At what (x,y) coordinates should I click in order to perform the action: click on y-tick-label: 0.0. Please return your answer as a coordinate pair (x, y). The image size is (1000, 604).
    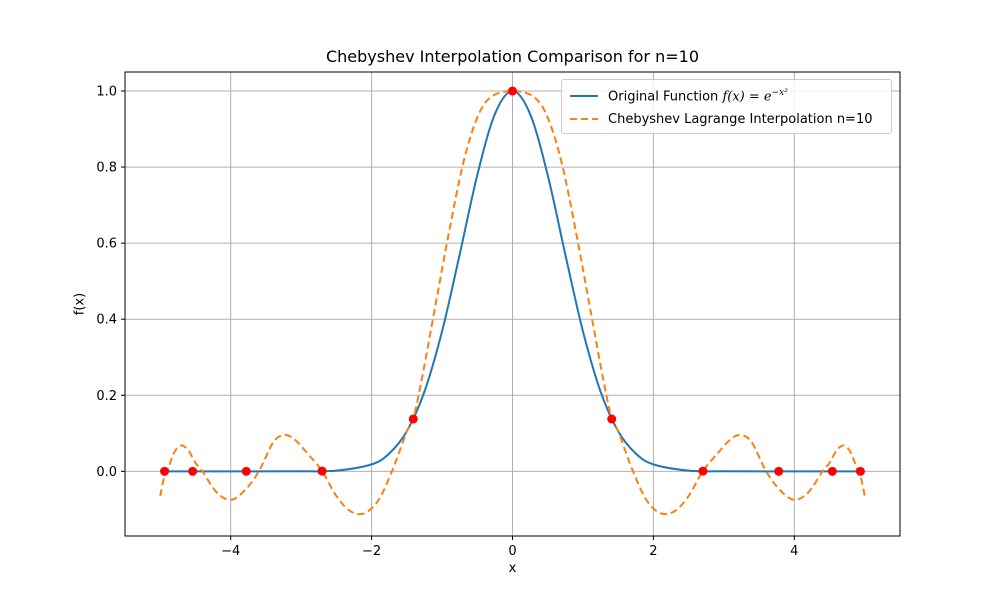
    Looking at the image, I should click on (106, 472).